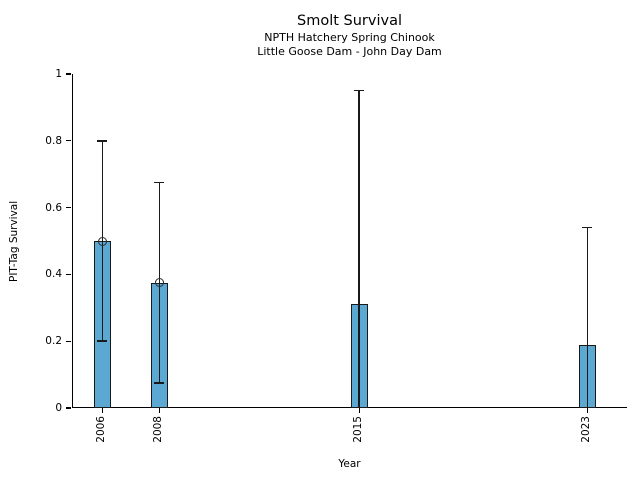 Image resolution: width=640 pixels, height=480 pixels. What do you see at coordinates (68, 141) in the screenshot?
I see `y-tick-0.8` at bounding box center [68, 141].